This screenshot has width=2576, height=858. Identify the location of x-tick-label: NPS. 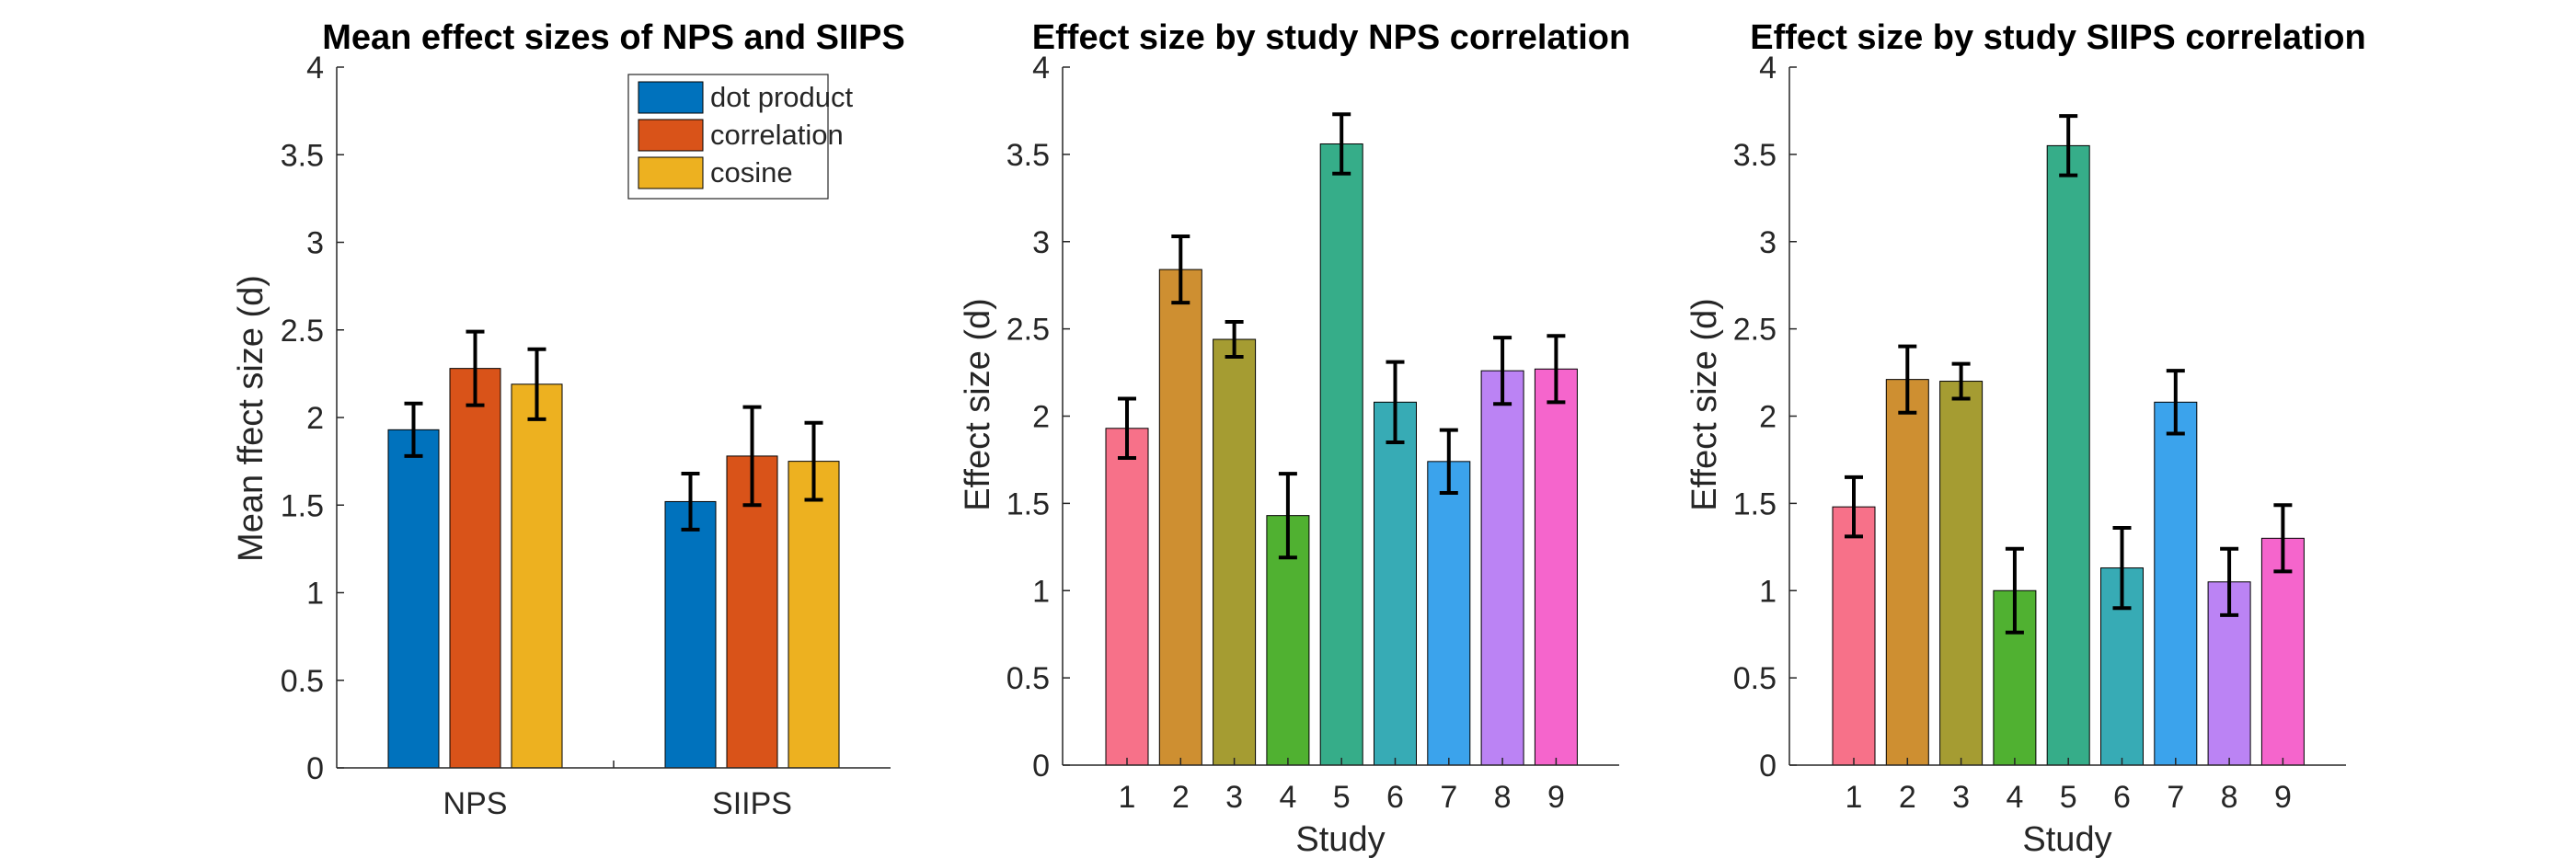
(475, 804).